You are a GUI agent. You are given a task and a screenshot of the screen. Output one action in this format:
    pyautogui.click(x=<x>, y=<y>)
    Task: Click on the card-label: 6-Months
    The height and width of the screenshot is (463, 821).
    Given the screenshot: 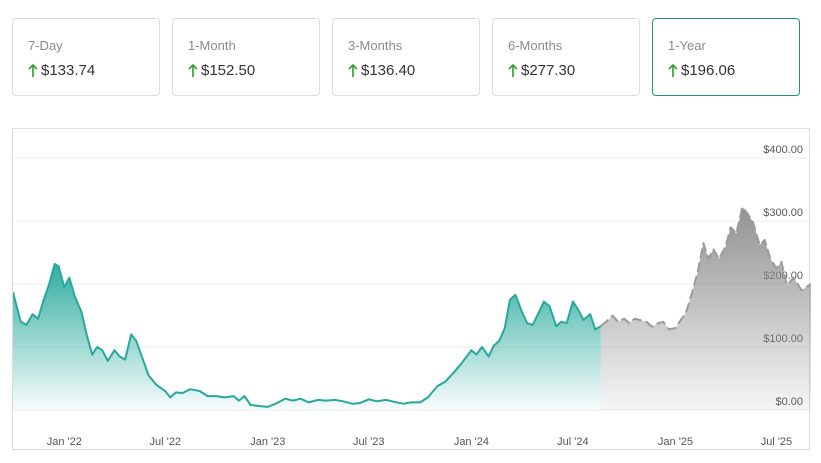 What is the action you would take?
    pyautogui.click(x=535, y=45)
    